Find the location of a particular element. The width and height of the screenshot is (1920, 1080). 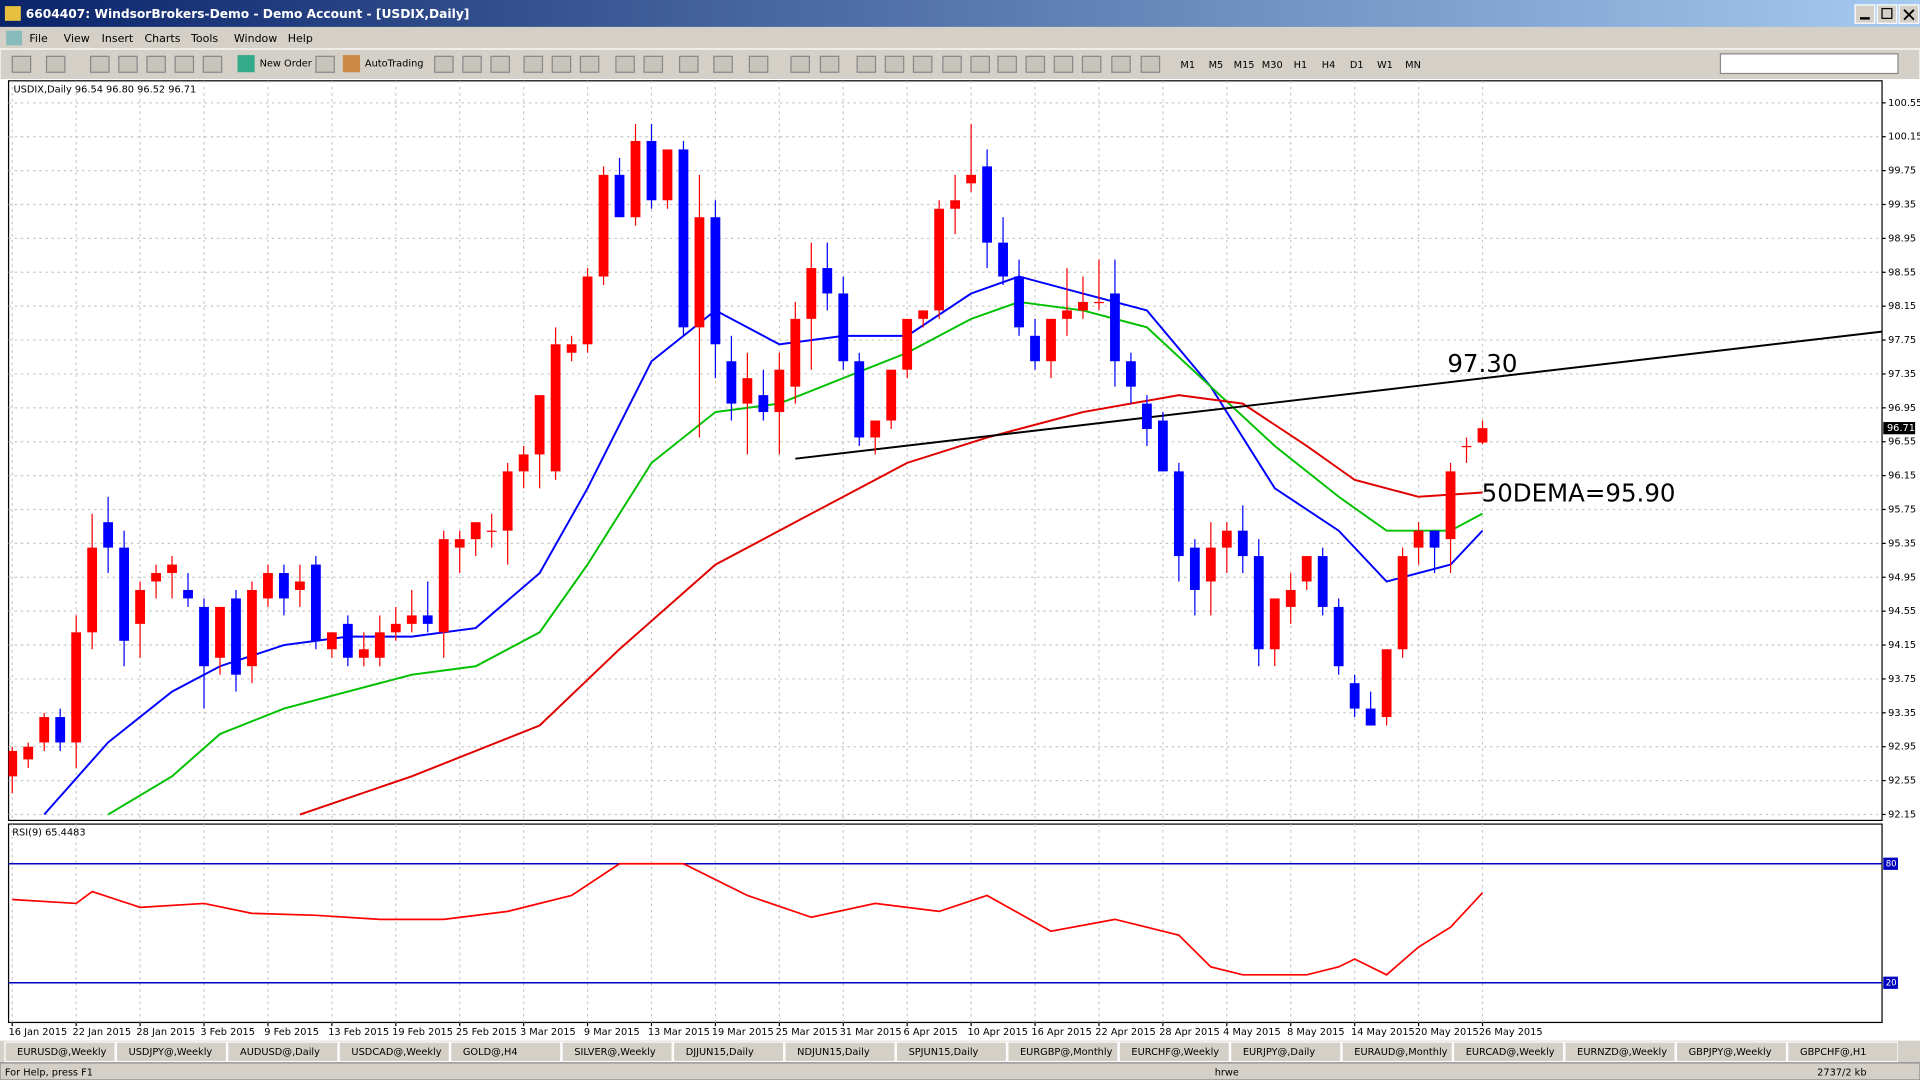

timeframe-button: M30 is located at coordinates (1272, 65).